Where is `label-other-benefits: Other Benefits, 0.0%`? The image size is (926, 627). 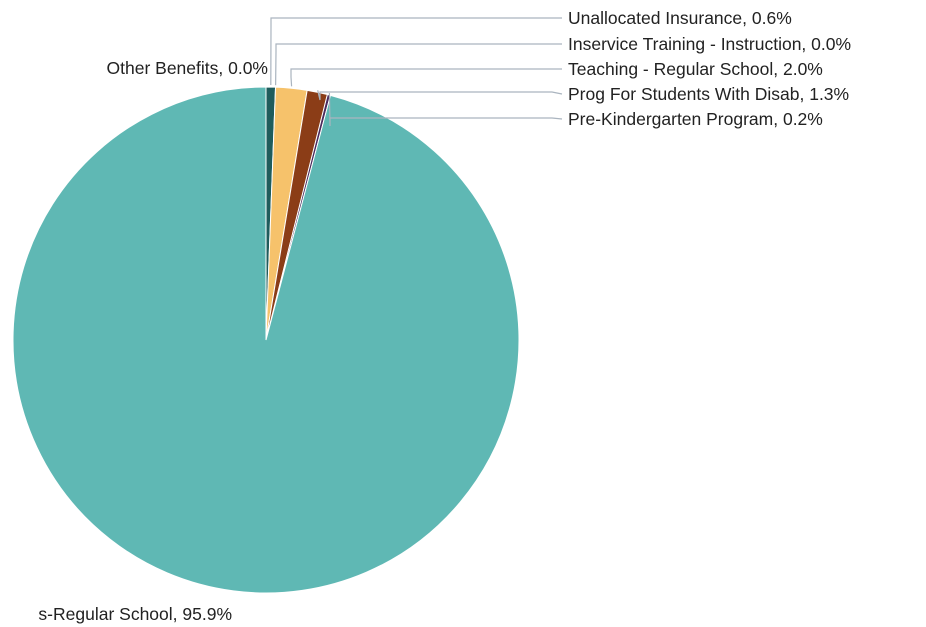 label-other-benefits: Other Benefits, 0.0% is located at coordinates (187, 68).